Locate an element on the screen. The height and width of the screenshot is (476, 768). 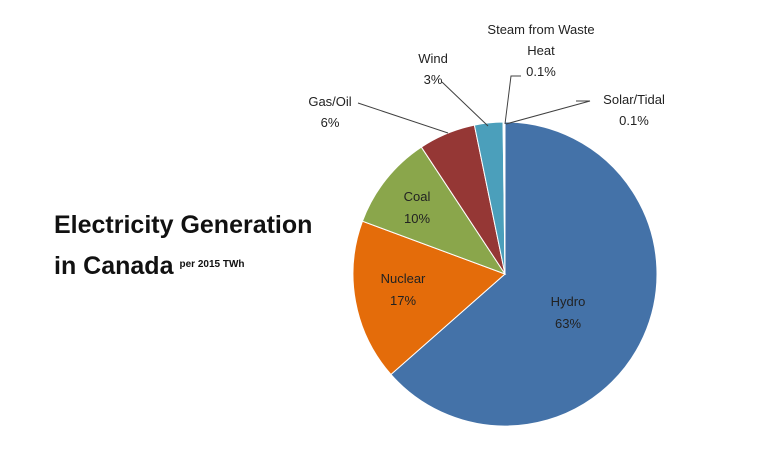
chart-title-line-1: Electricity Generation is located at coordinates (183, 225).